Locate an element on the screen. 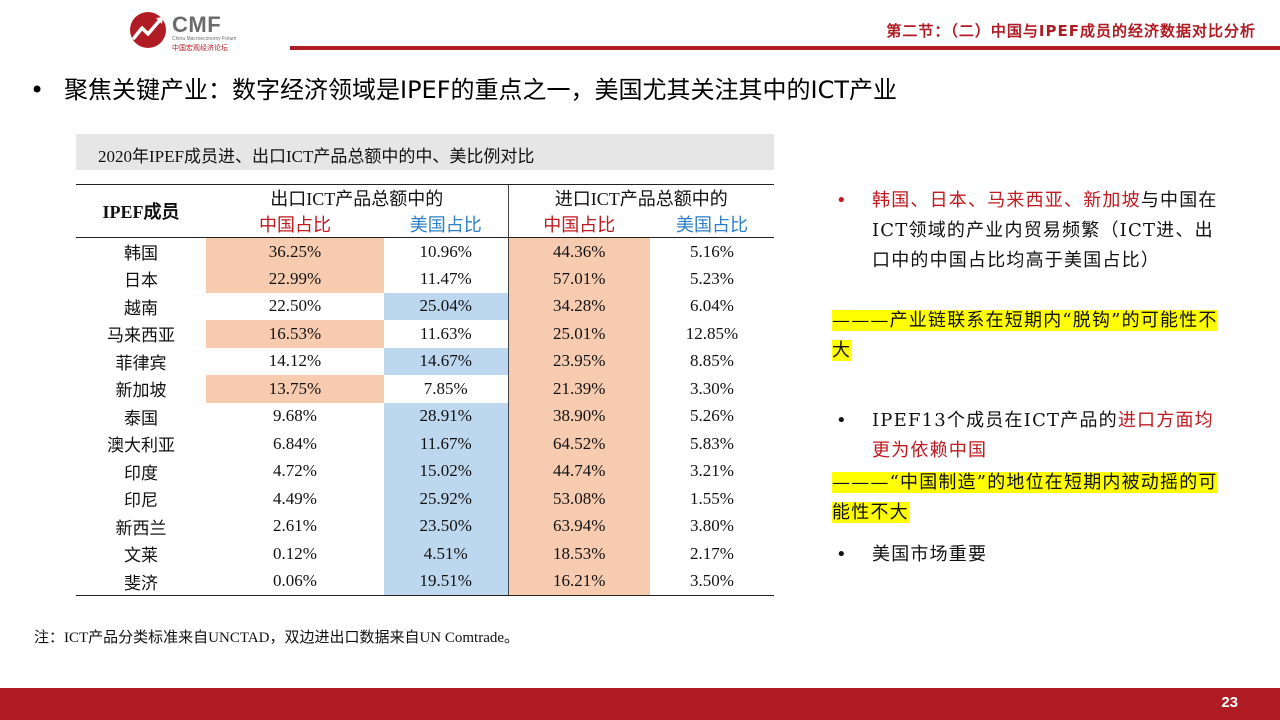 The width and height of the screenshot is (1280, 720). import-china-share-header: 中国占比 is located at coordinates (578, 224).